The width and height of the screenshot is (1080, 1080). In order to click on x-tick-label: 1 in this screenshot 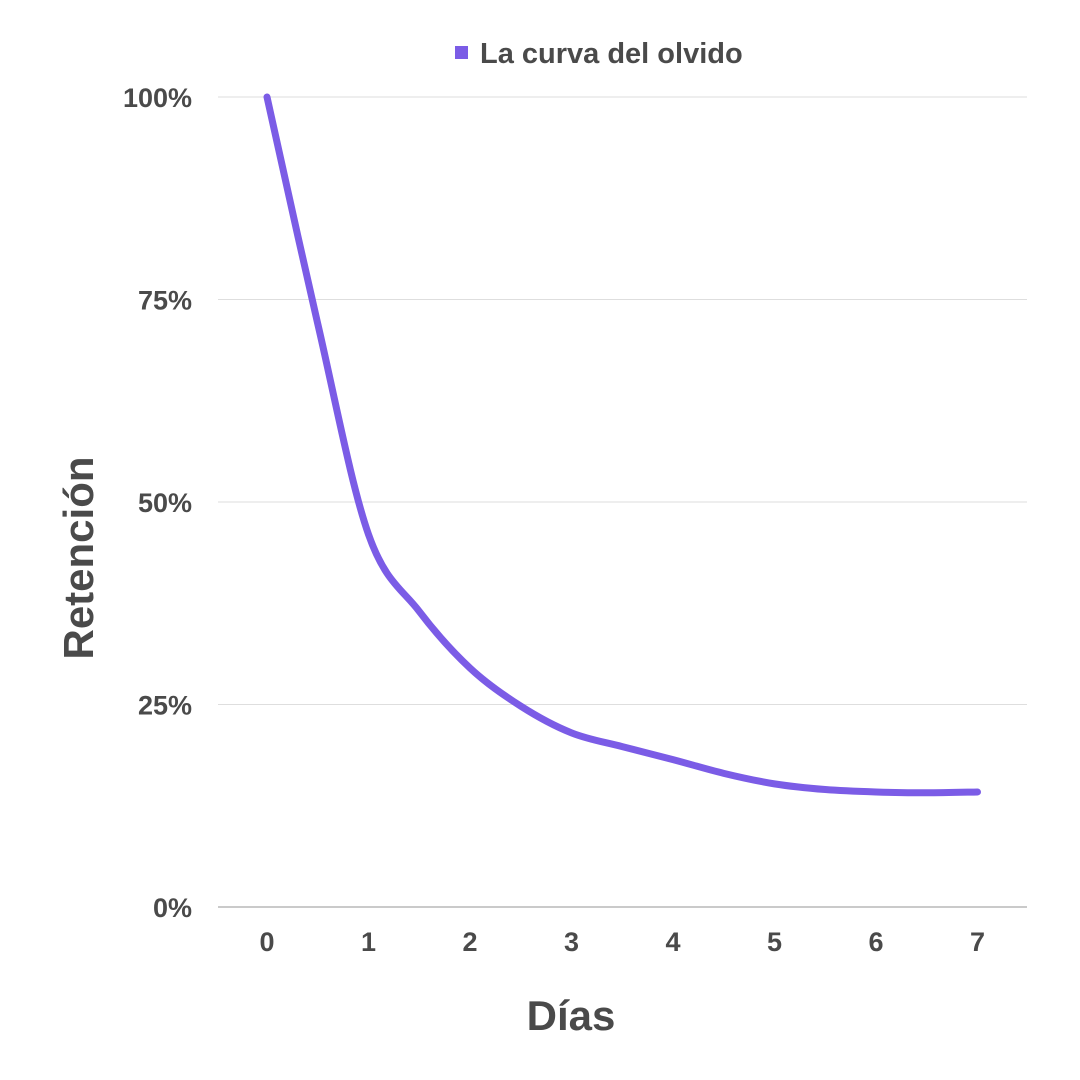, I will do `click(368, 942)`.